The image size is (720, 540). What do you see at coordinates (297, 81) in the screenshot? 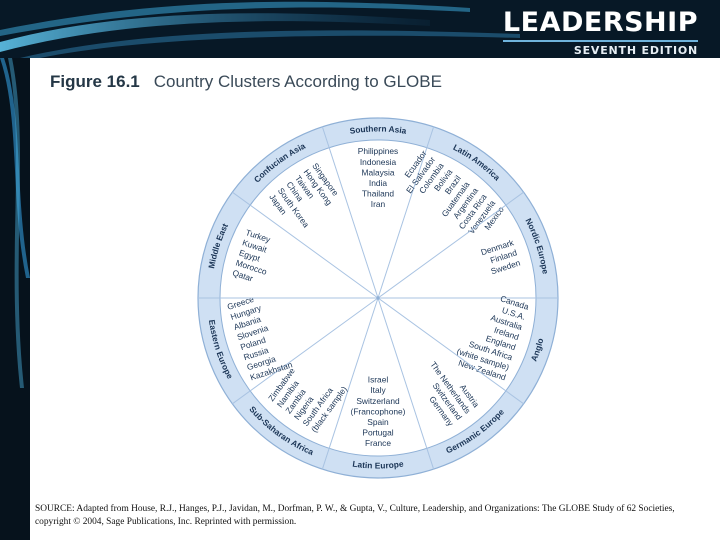
I see `figure-caption: Country Clusters According to GLOBE` at bounding box center [297, 81].